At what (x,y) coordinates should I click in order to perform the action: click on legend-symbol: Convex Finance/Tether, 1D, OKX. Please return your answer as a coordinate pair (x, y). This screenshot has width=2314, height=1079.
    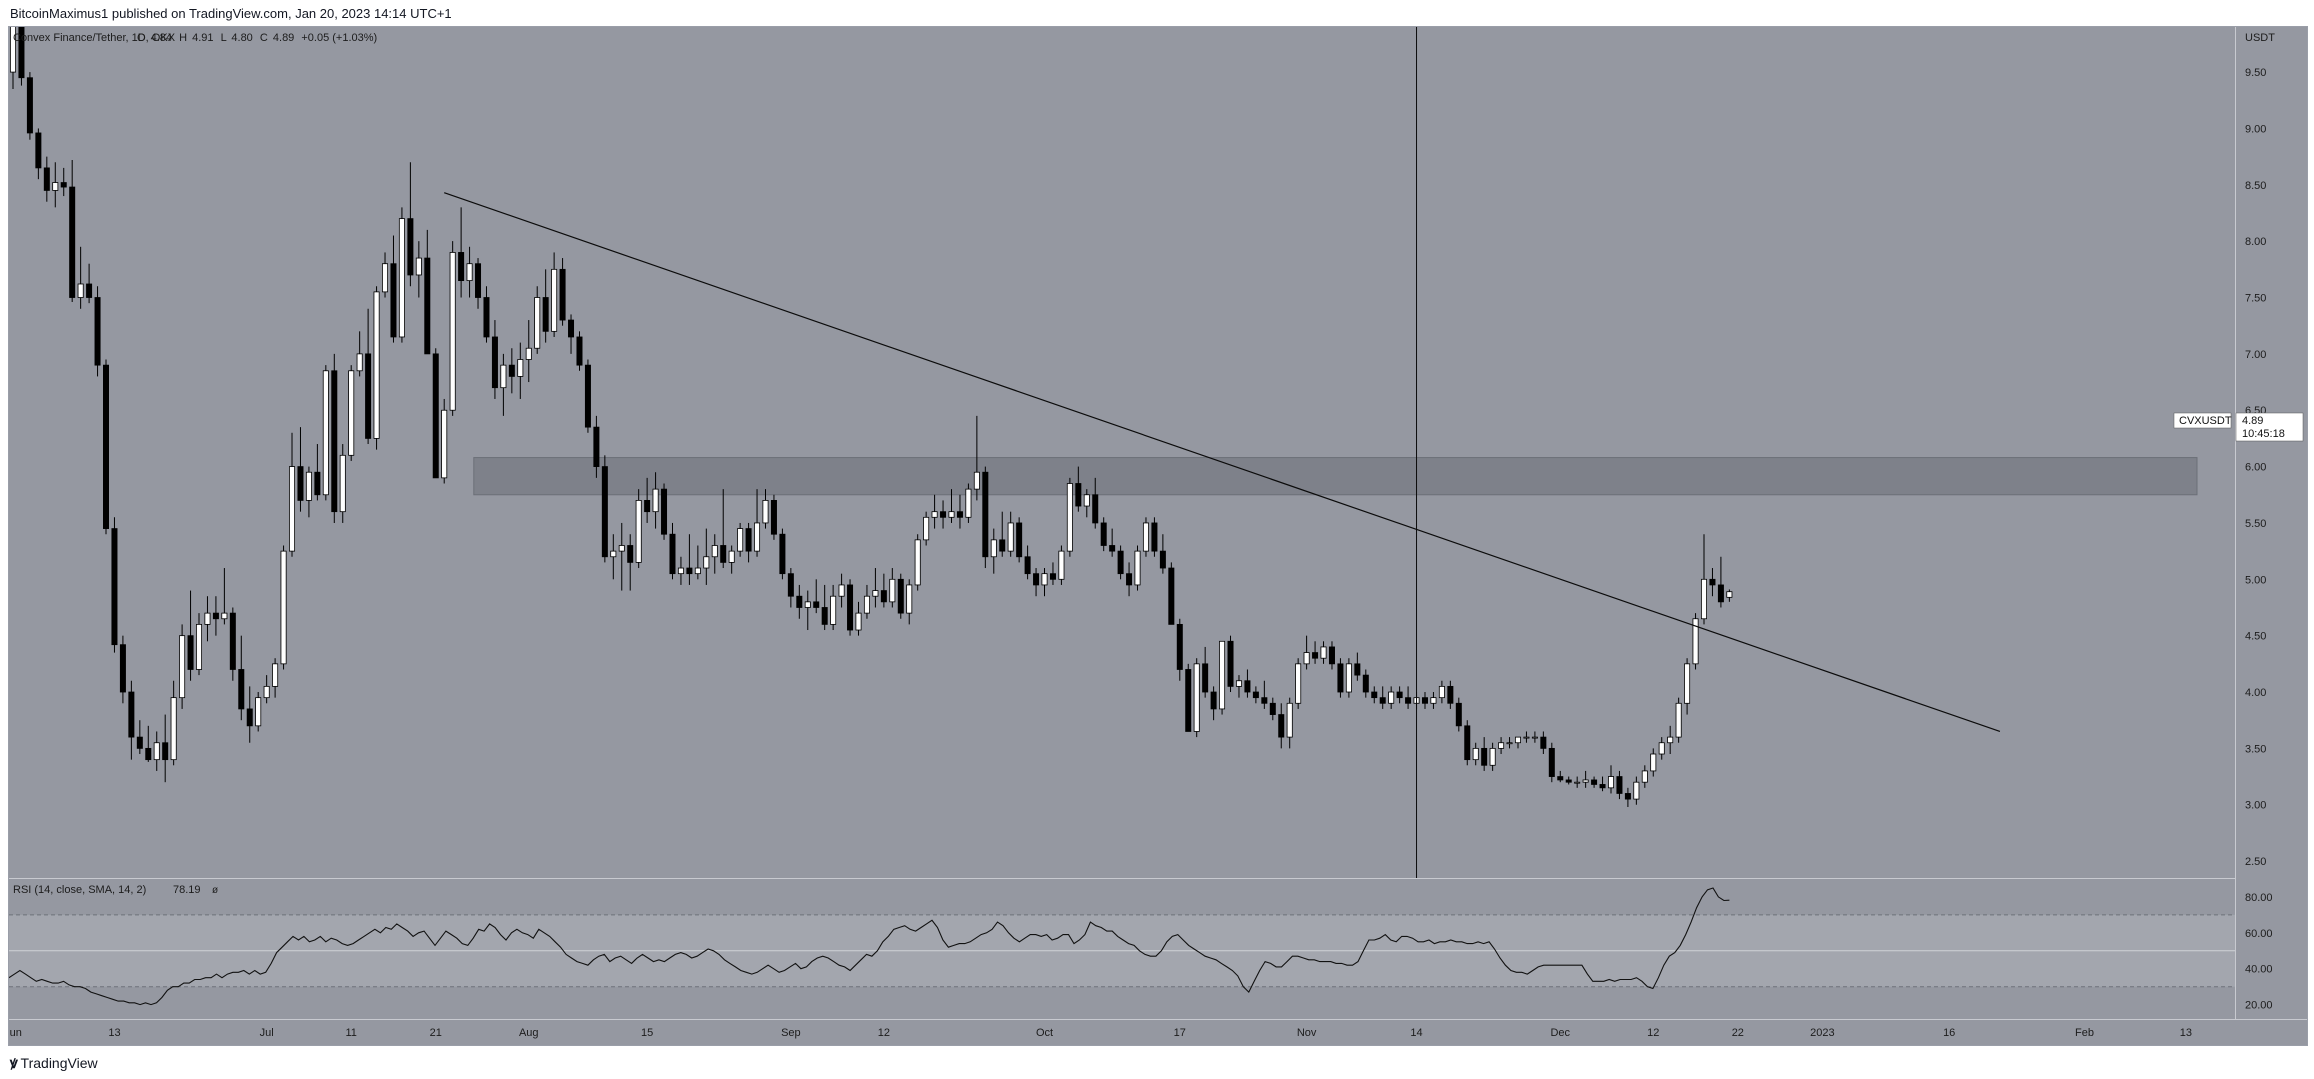
    Looking at the image, I should click on (94, 38).